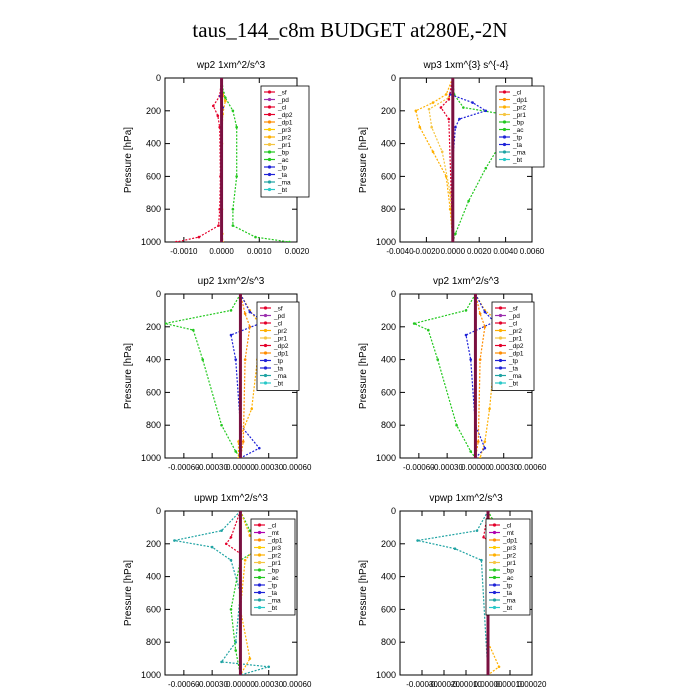 This screenshot has width=700, height=700. I want to click on x-tick-label: -0.0010, so click(184, 251).